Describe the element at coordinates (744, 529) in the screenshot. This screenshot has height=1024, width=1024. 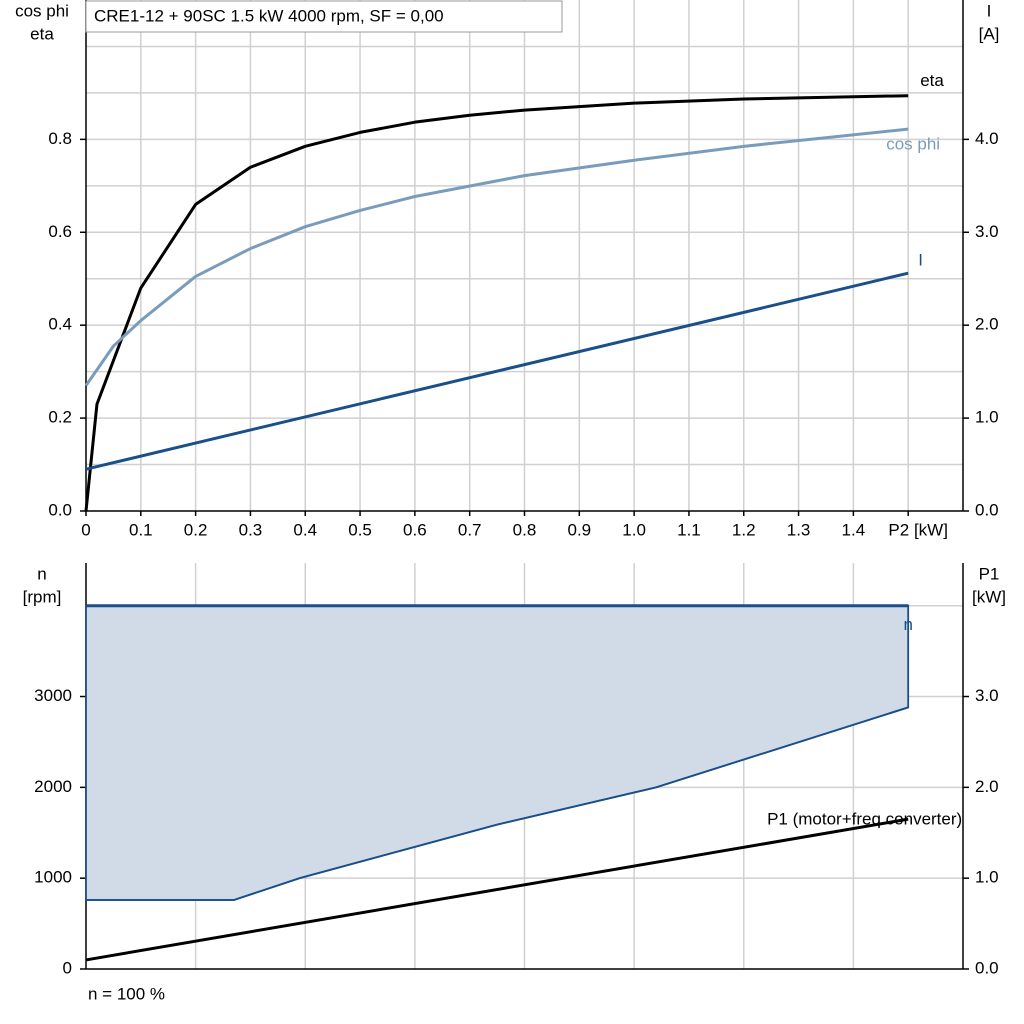
I see `x-tick-label: 1.2` at that location.